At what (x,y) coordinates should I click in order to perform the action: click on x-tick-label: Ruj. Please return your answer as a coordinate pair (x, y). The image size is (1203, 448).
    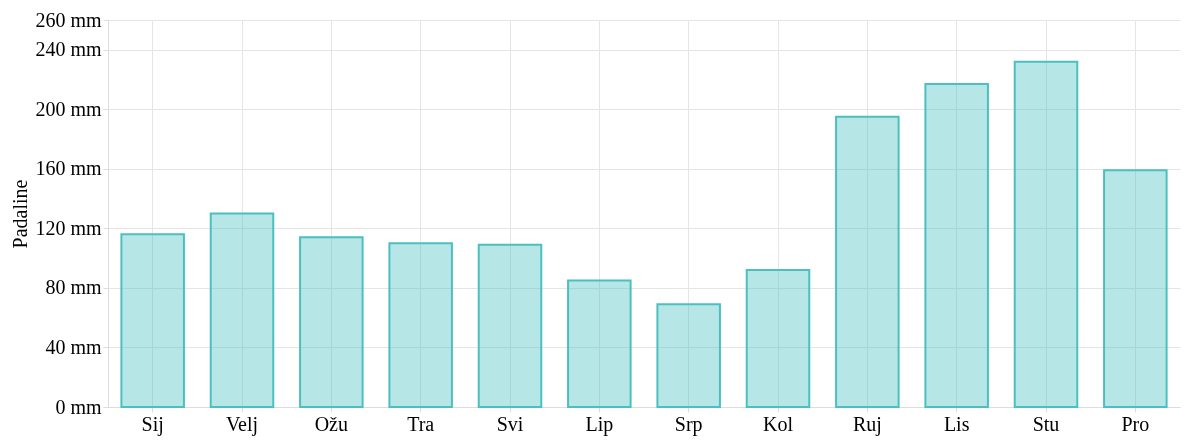
    Looking at the image, I should click on (867, 424).